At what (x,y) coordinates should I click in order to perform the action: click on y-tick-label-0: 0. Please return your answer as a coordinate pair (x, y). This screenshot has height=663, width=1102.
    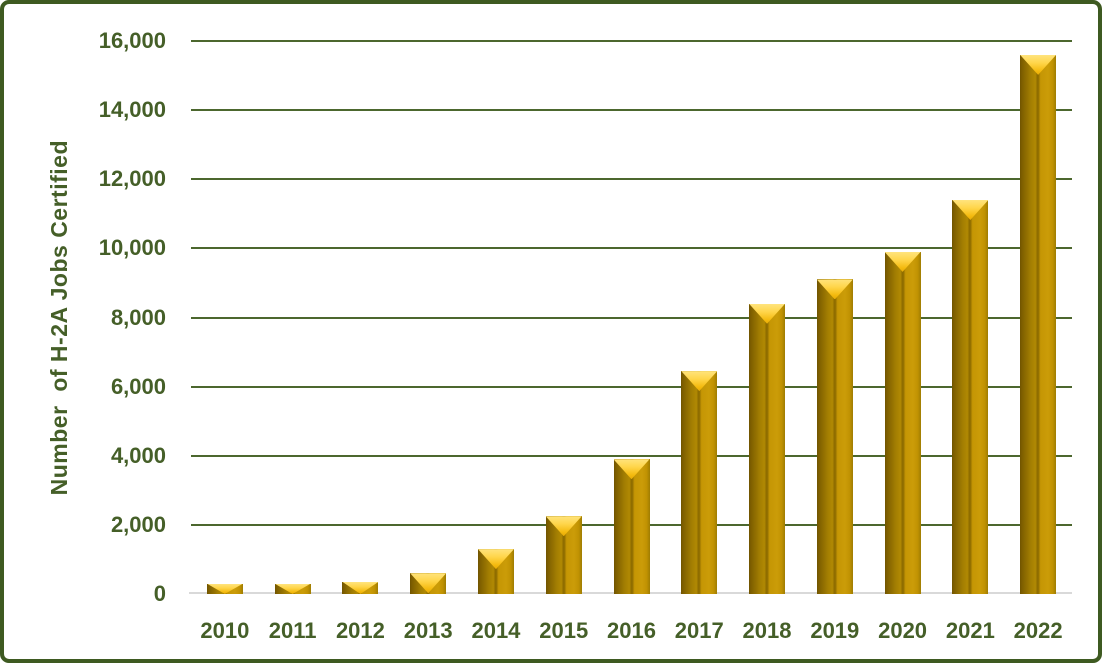
    Looking at the image, I should click on (159, 593).